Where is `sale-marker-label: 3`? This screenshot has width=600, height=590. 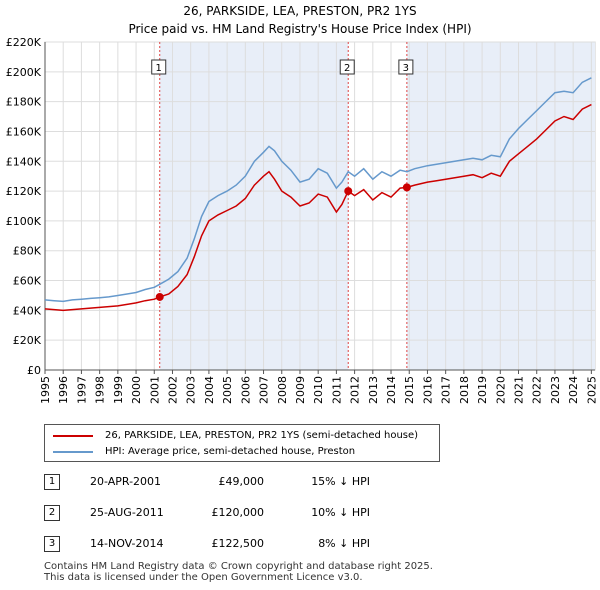
sale-marker-label: 3 is located at coordinates (406, 68).